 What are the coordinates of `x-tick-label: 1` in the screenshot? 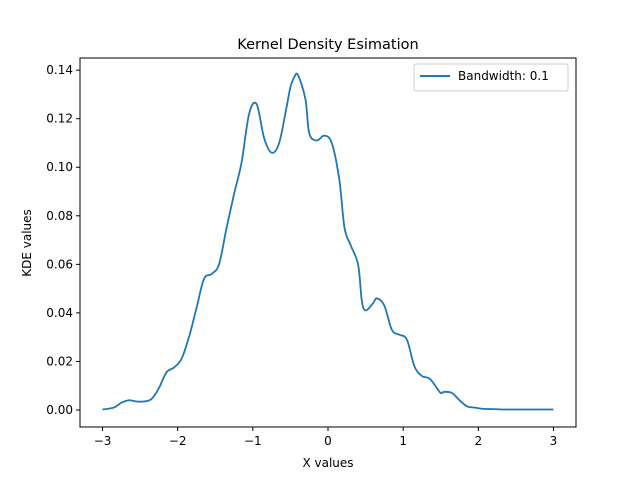 It's located at (403, 441).